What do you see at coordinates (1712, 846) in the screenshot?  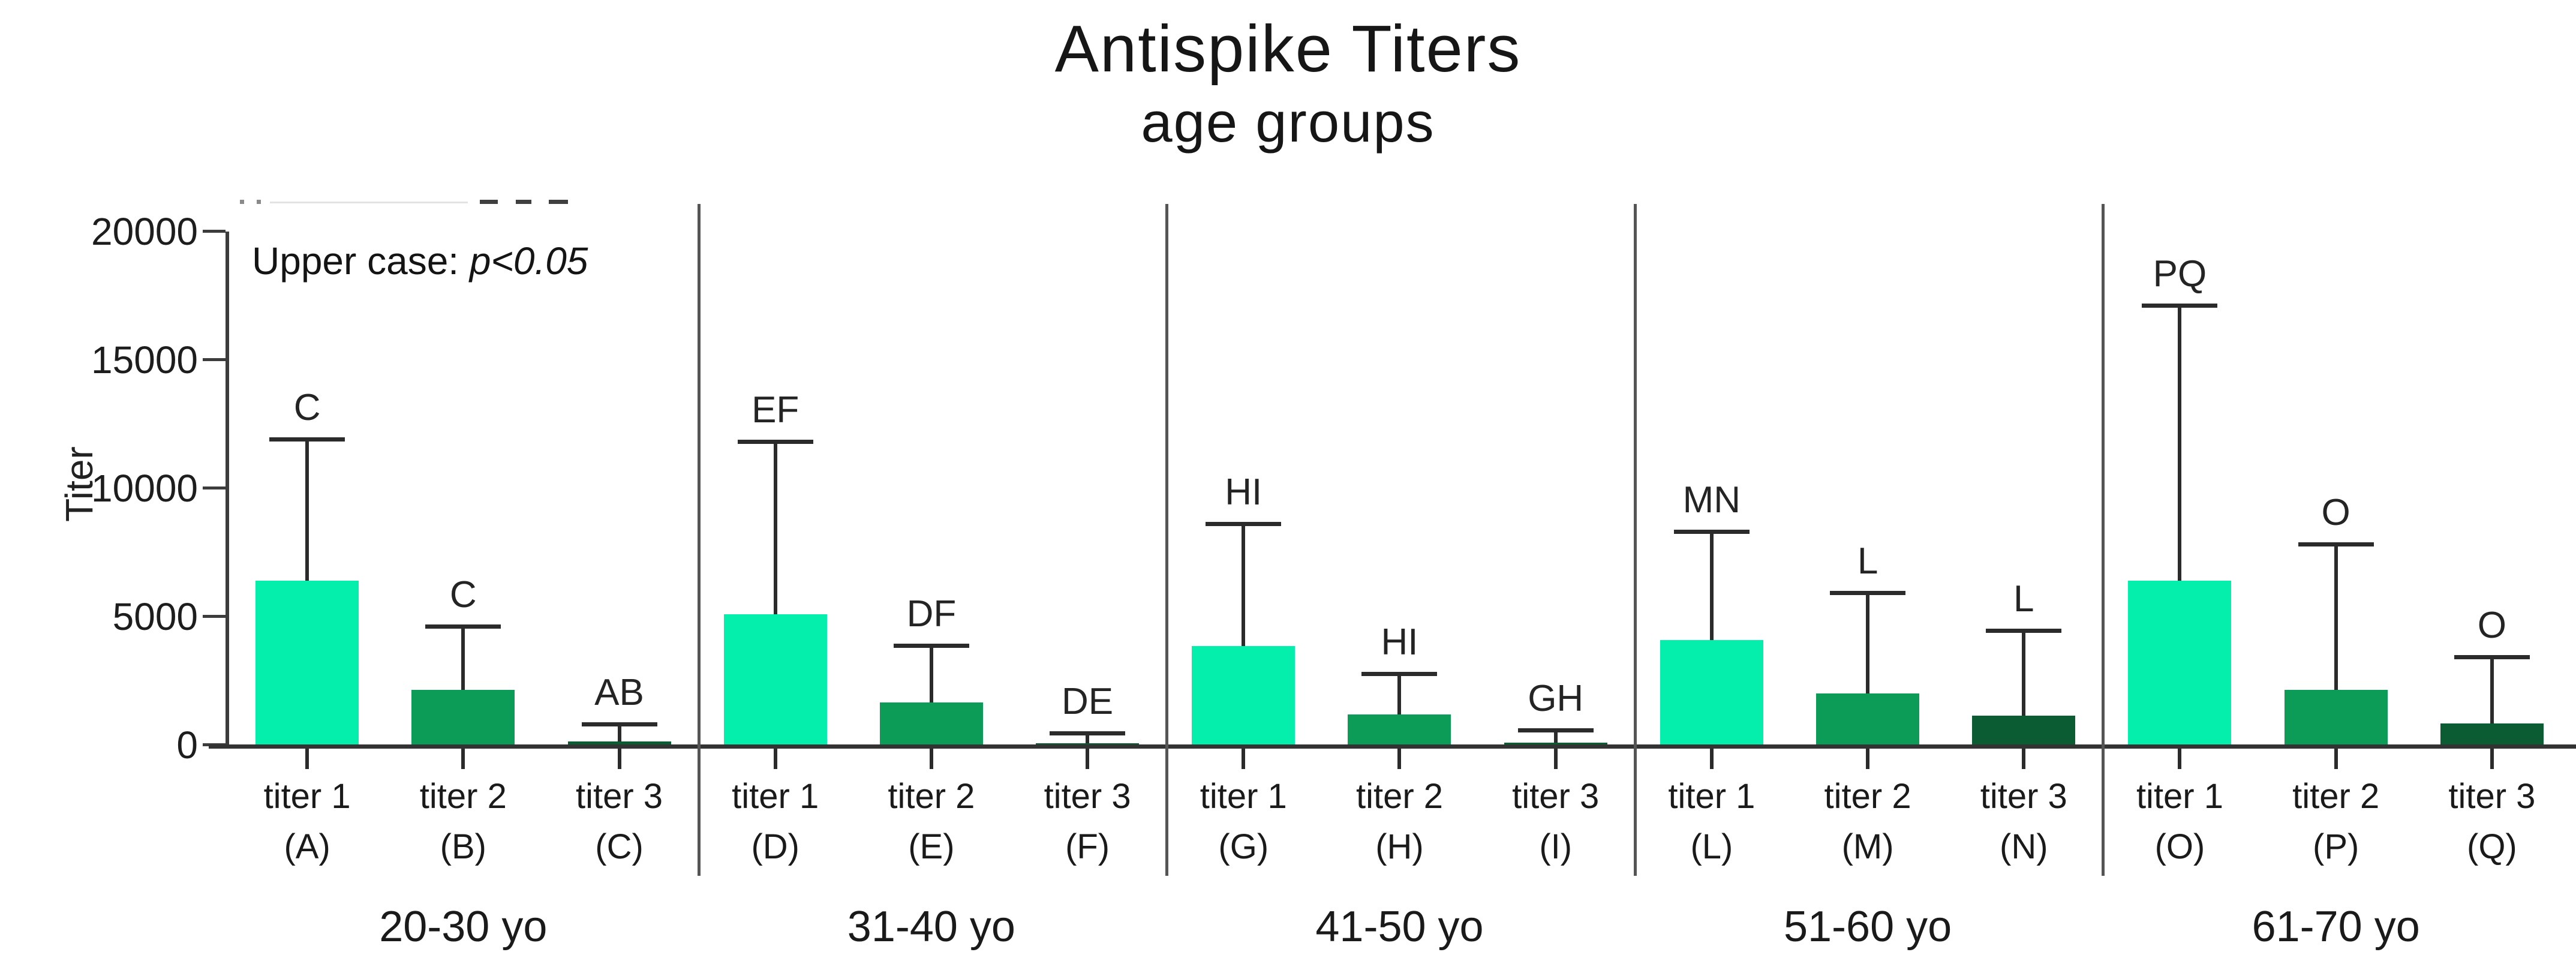 I see `bar-letter-label: (L)` at bounding box center [1712, 846].